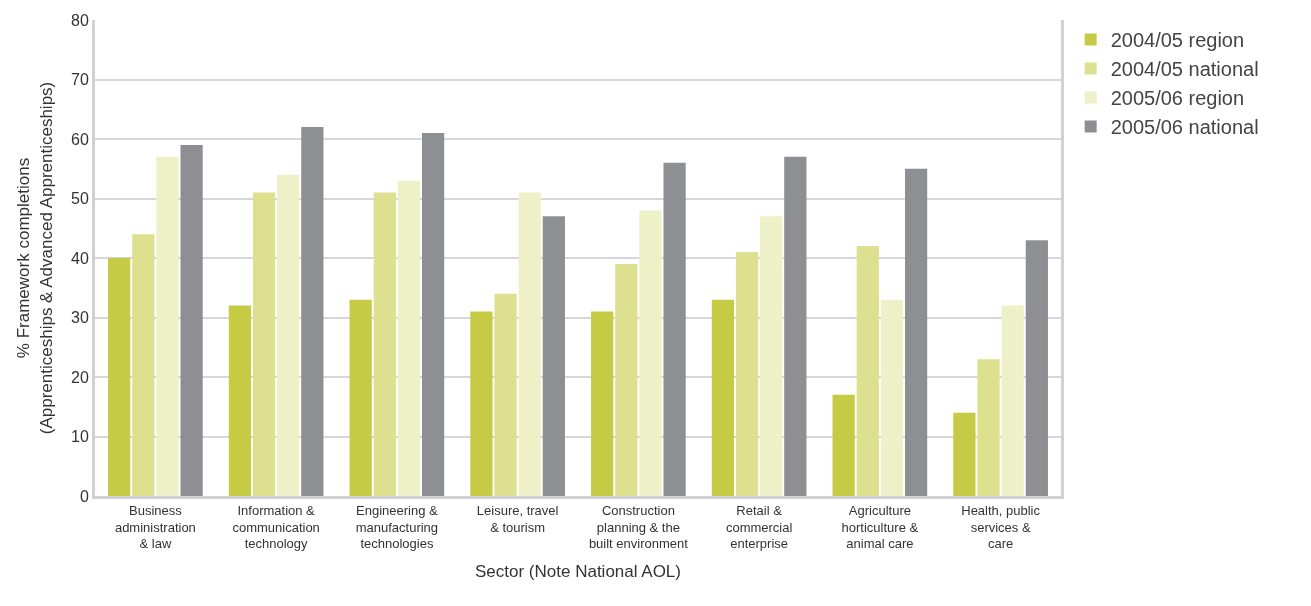 Image resolution: width=1311 pixels, height=606 pixels. I want to click on x-tick-label: Business administration & law, so click(155, 527).